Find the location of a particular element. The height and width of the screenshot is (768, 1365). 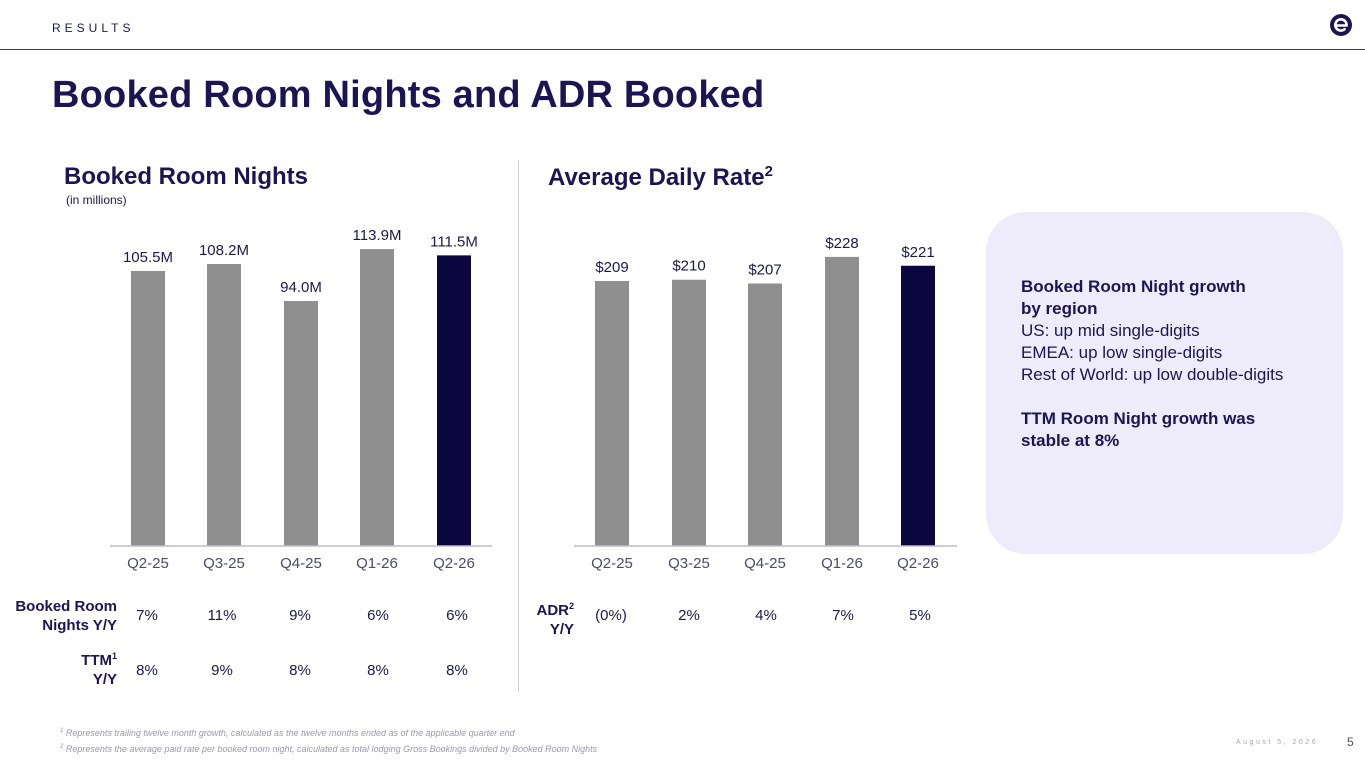

adr-yoy-value: 2% is located at coordinates (689, 615).